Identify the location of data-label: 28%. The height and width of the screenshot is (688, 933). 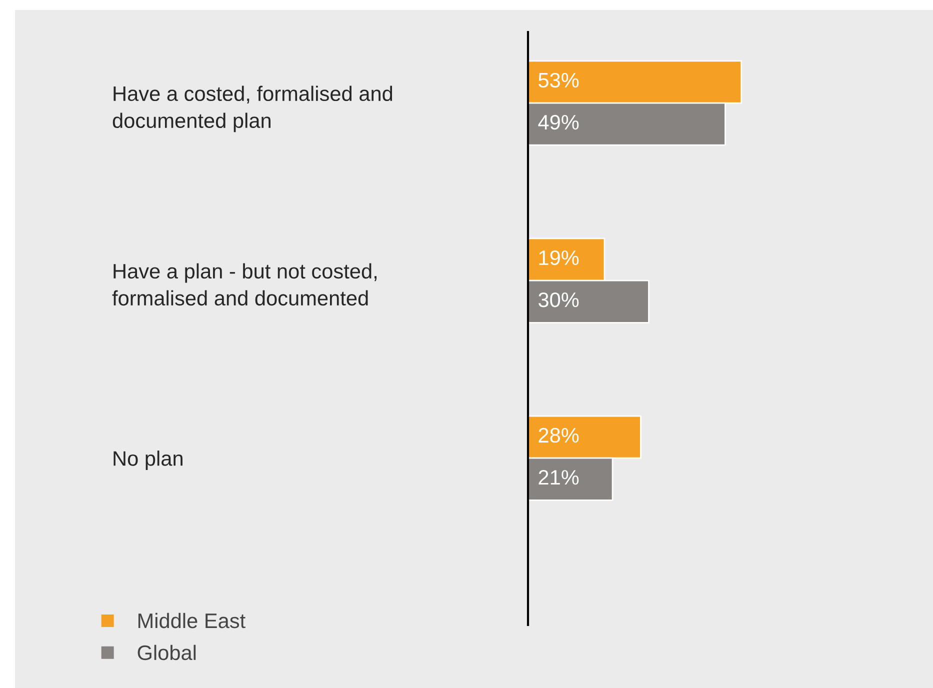
(558, 435).